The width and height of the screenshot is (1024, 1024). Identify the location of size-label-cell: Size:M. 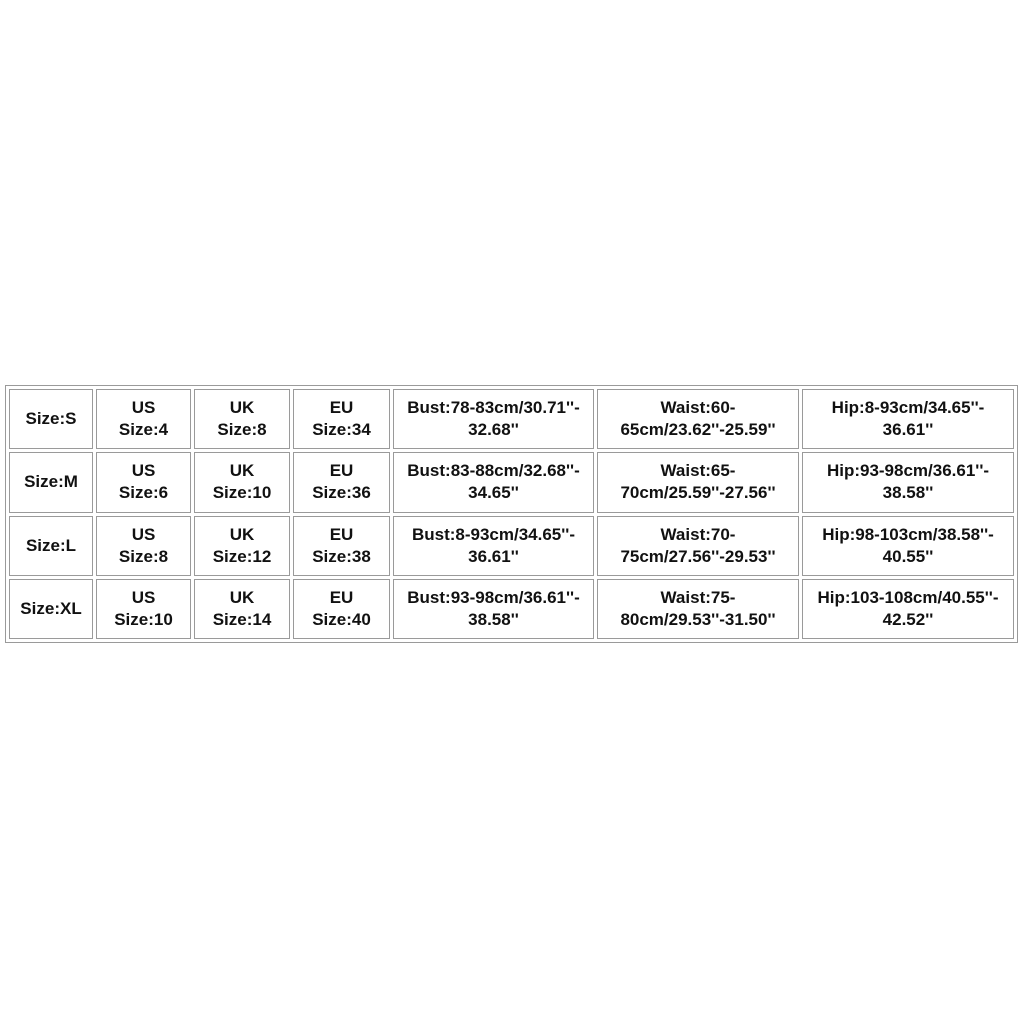
(51, 482).